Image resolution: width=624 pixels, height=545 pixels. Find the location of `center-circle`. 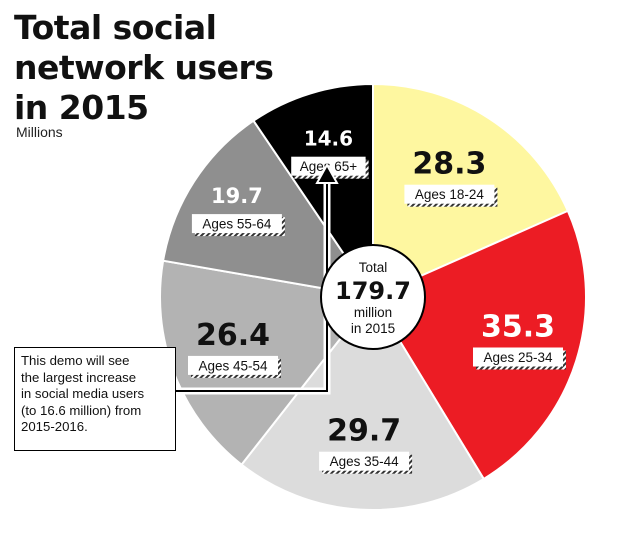

center-circle is located at coordinates (373, 297).